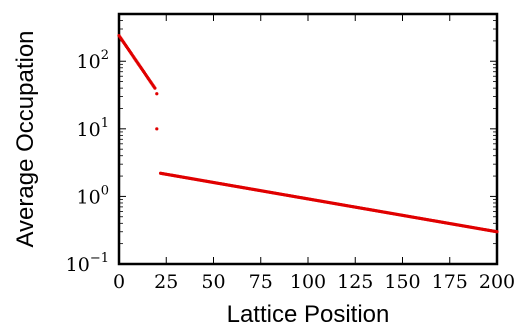 The height and width of the screenshot is (328, 519). What do you see at coordinates (93, 60) in the screenshot?
I see `y-tick-label: 10²` at bounding box center [93, 60].